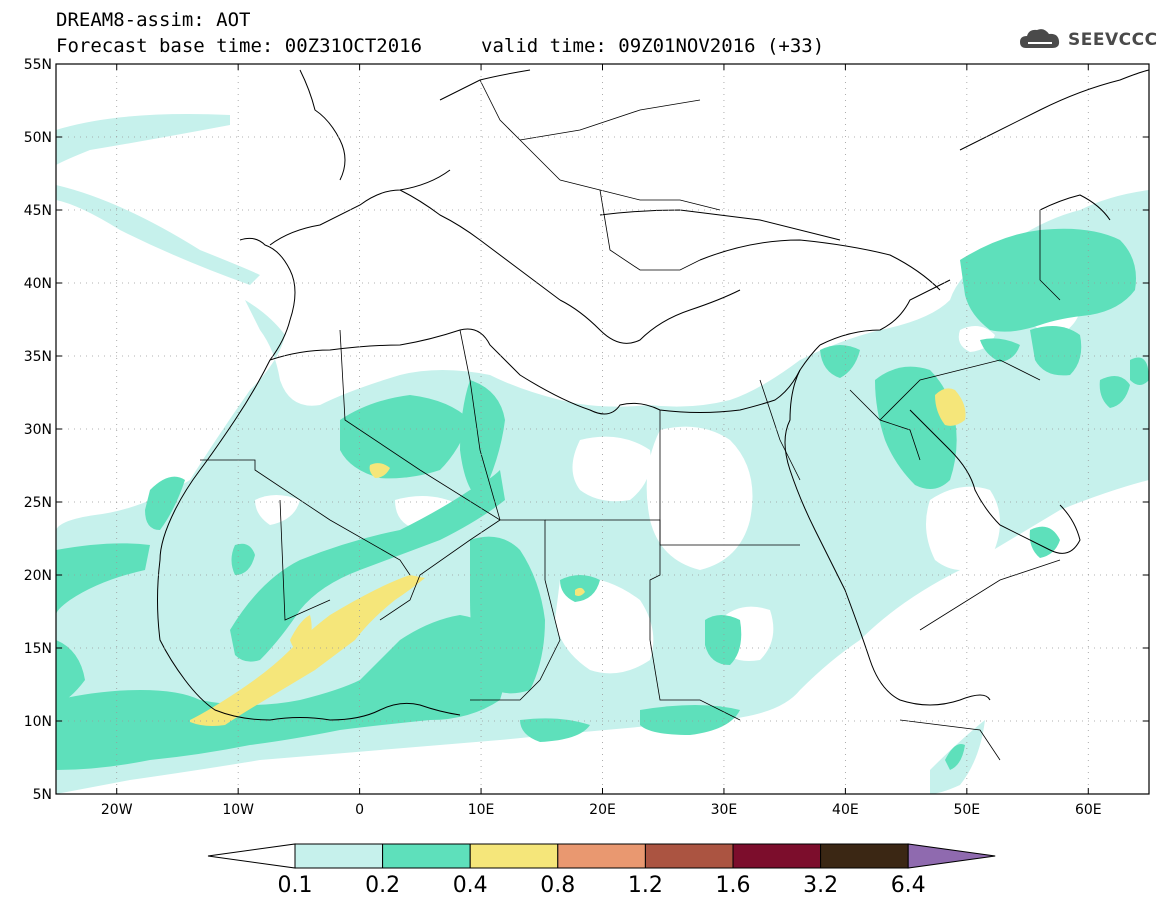  I want to click on valid-time: valid time: 09Z01NOV2016 (+33), so click(653, 46).